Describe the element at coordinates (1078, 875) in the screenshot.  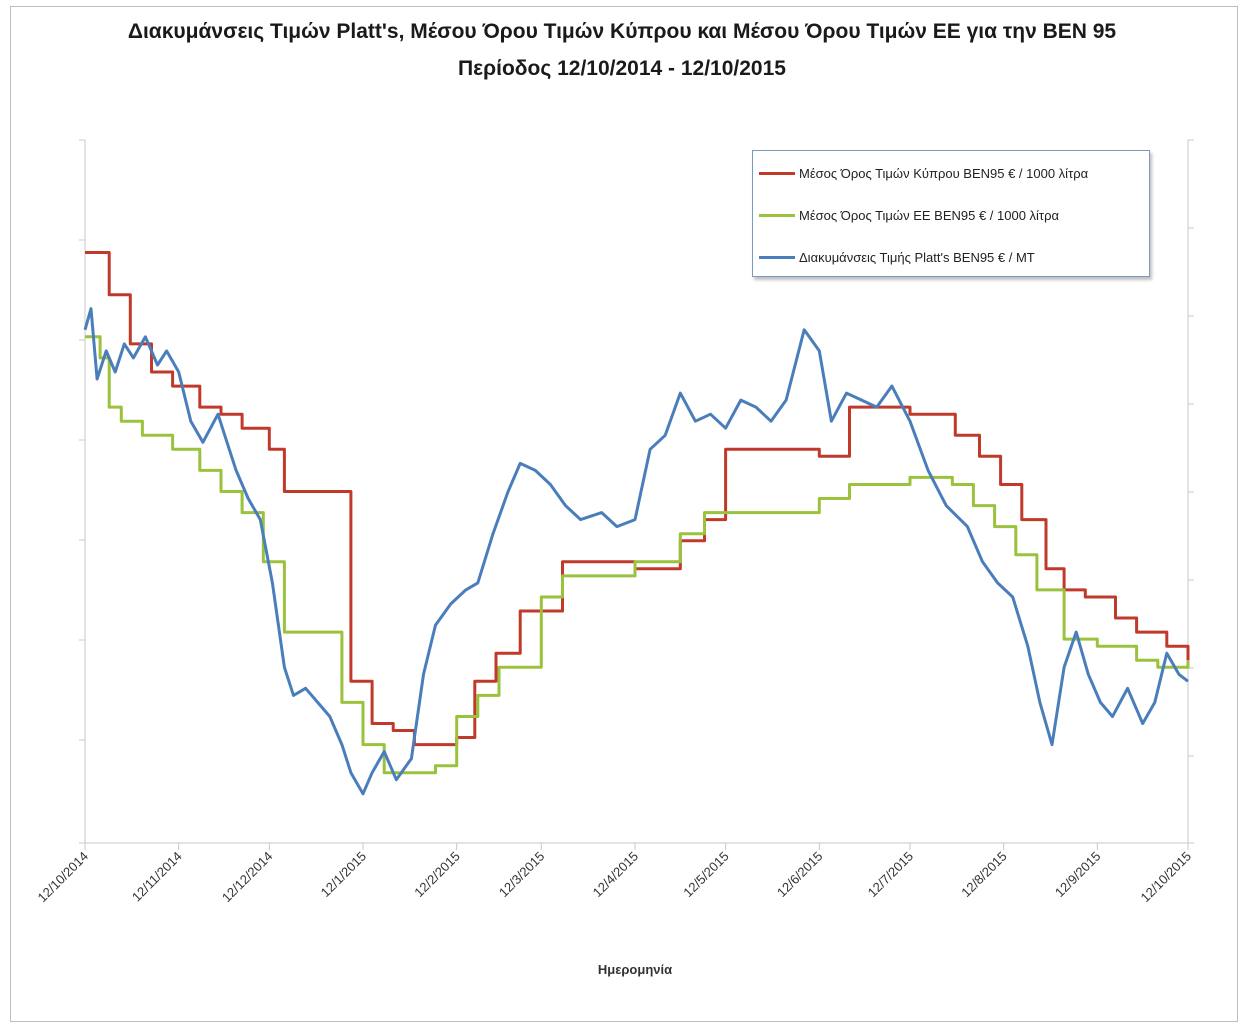
I see `x-tick-label: 12/9/2015` at that location.